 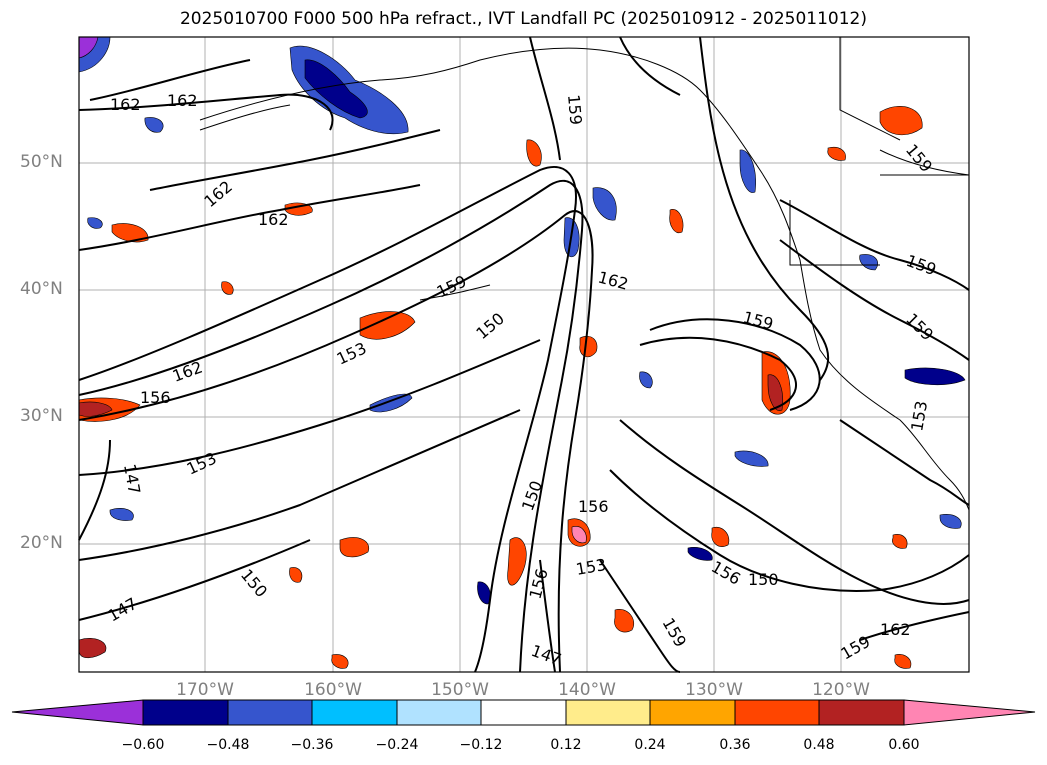 I want to click on colorbar-tick: −0.24, so click(x=397, y=745).